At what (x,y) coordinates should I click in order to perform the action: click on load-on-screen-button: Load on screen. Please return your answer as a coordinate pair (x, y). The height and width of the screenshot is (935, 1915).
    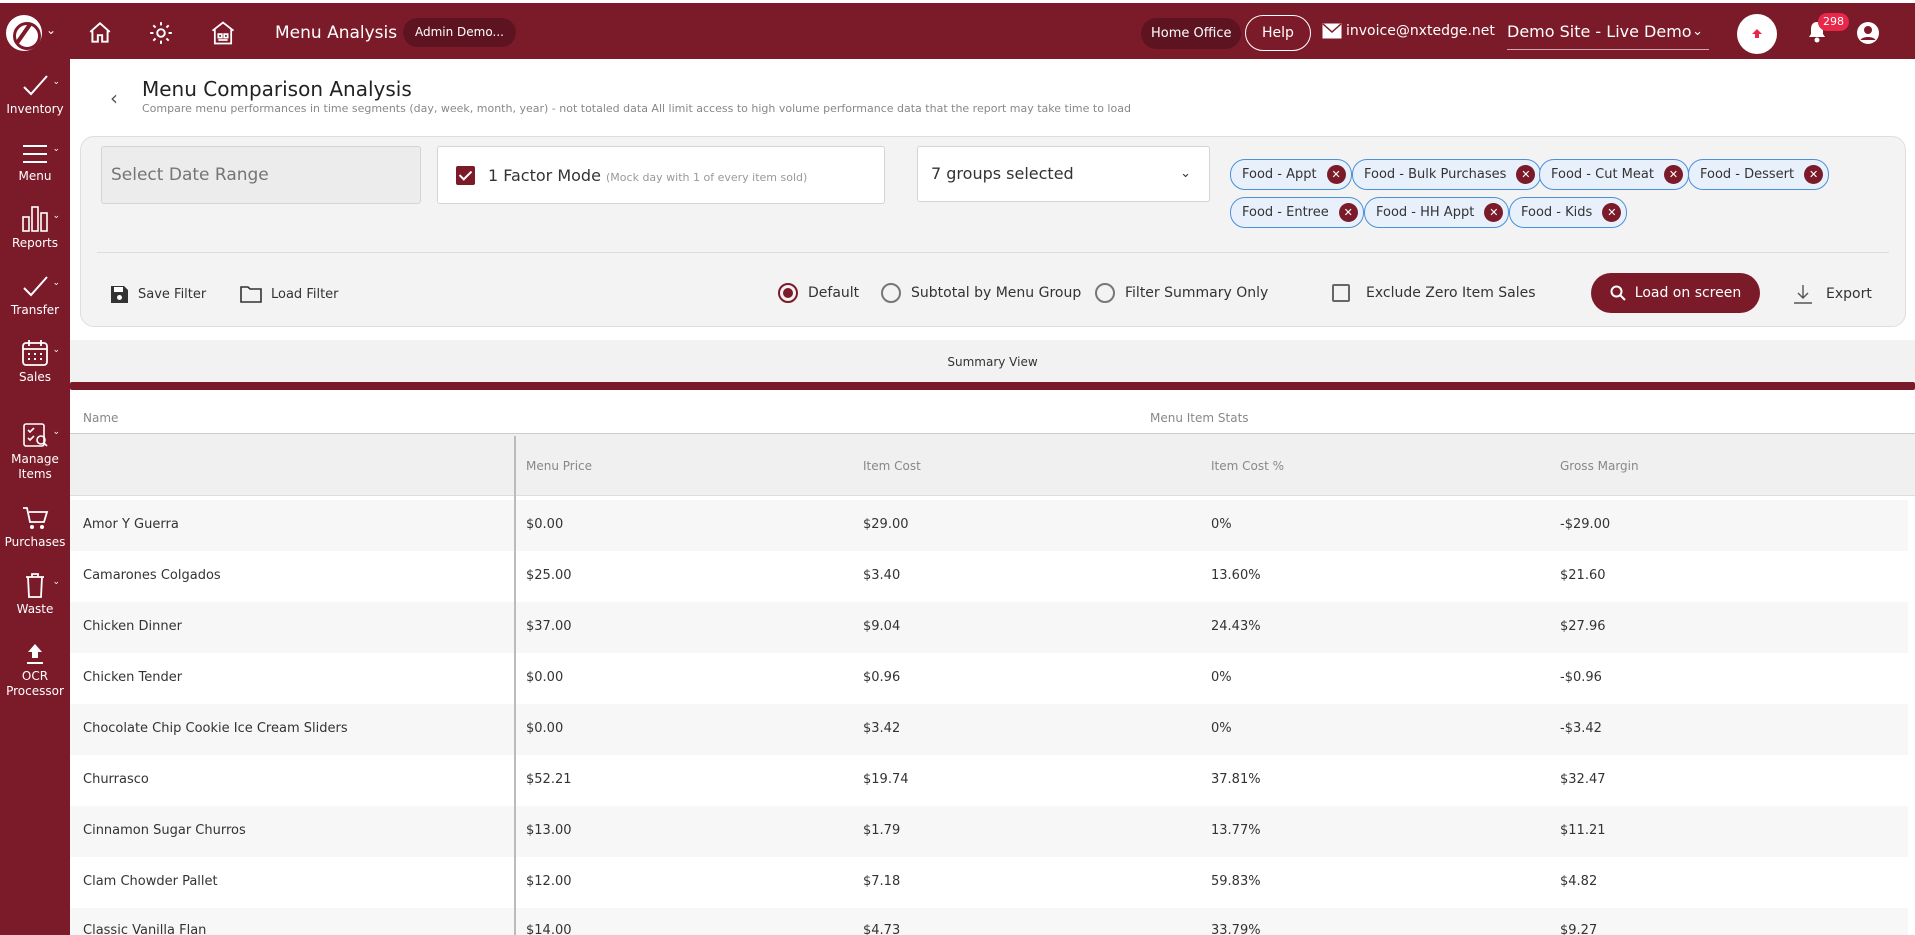
    Looking at the image, I should click on (1675, 293).